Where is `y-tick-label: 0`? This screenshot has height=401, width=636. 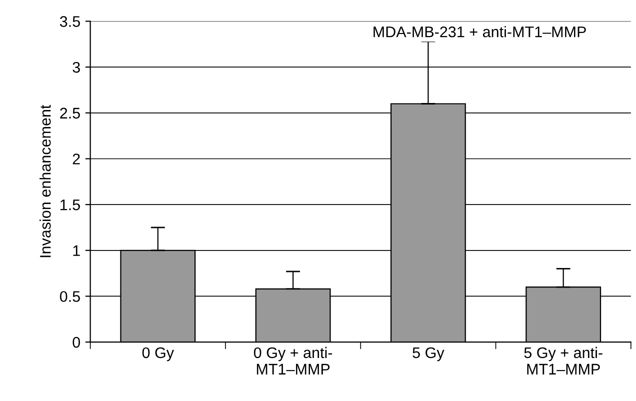
y-tick-label: 0 is located at coordinates (76, 342).